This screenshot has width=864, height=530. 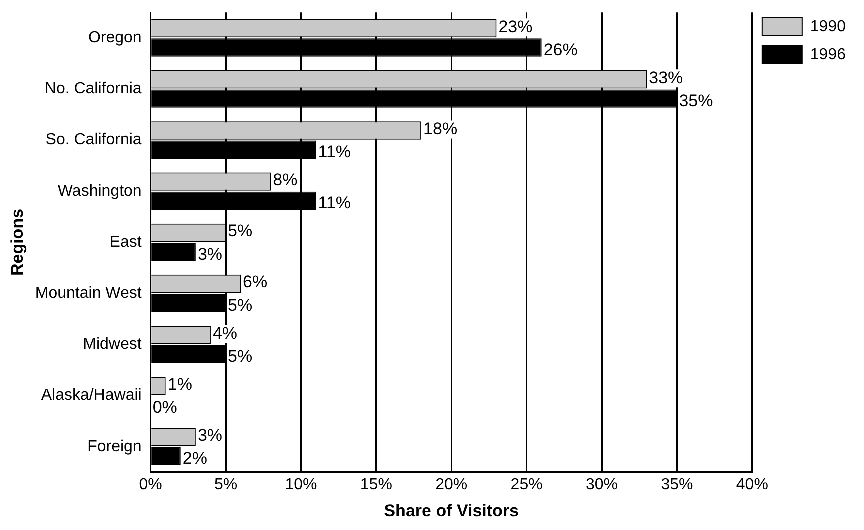 I want to click on x-tick-label: 5%, so click(x=226, y=485).